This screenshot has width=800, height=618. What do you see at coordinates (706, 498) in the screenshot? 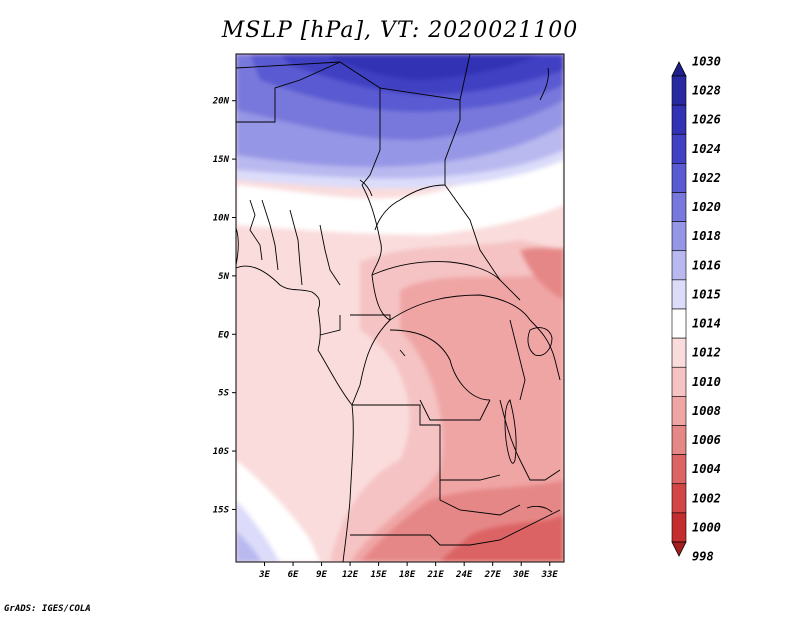
I see `colorbar-label: 1002` at bounding box center [706, 498].